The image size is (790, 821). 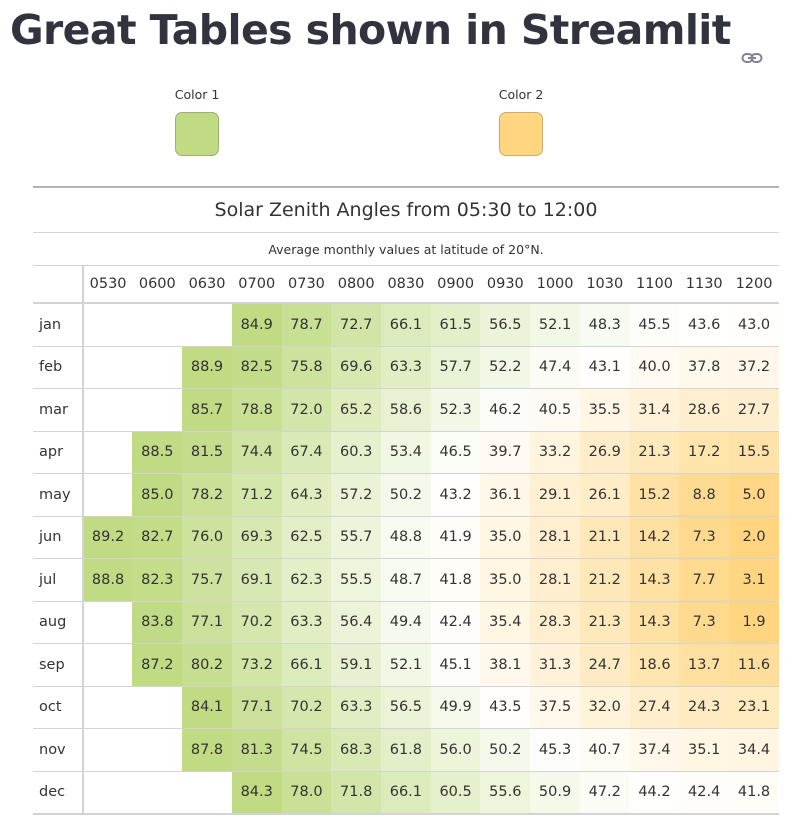 What do you see at coordinates (505, 452) in the screenshot?
I see `table-cell: 39.7` at bounding box center [505, 452].